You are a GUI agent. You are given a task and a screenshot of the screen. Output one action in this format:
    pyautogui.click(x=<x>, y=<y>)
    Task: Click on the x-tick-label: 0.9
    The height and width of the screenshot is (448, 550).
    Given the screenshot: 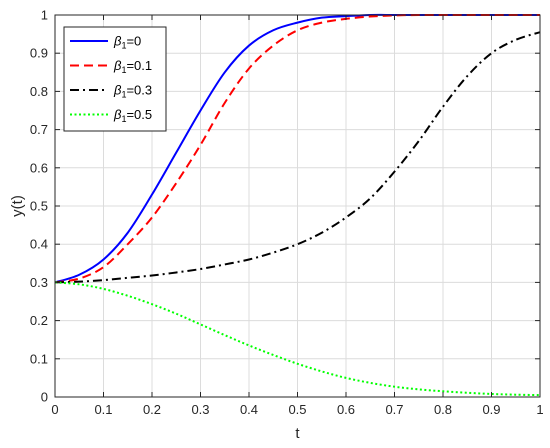 What is the action you would take?
    pyautogui.click(x=491, y=409)
    